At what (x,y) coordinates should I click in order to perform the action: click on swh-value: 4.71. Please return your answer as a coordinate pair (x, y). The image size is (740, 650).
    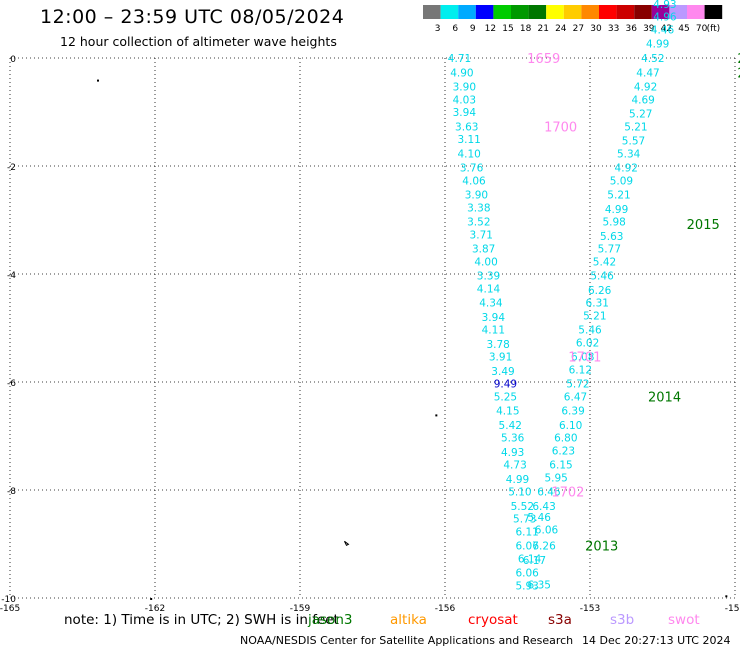
    Looking at the image, I should click on (459, 59).